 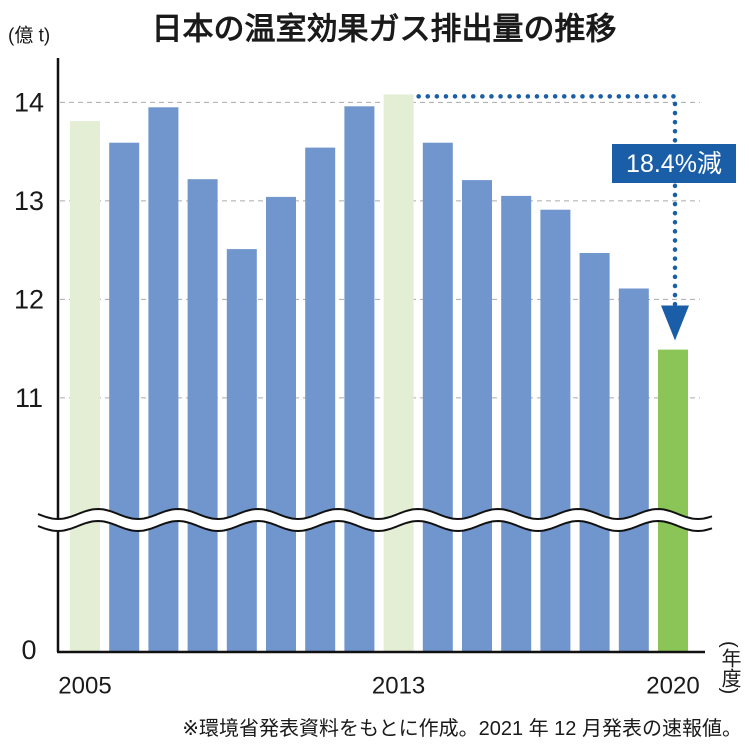 What do you see at coordinates (398, 686) in the screenshot?
I see `x-tick-label-2013: 2013` at bounding box center [398, 686].